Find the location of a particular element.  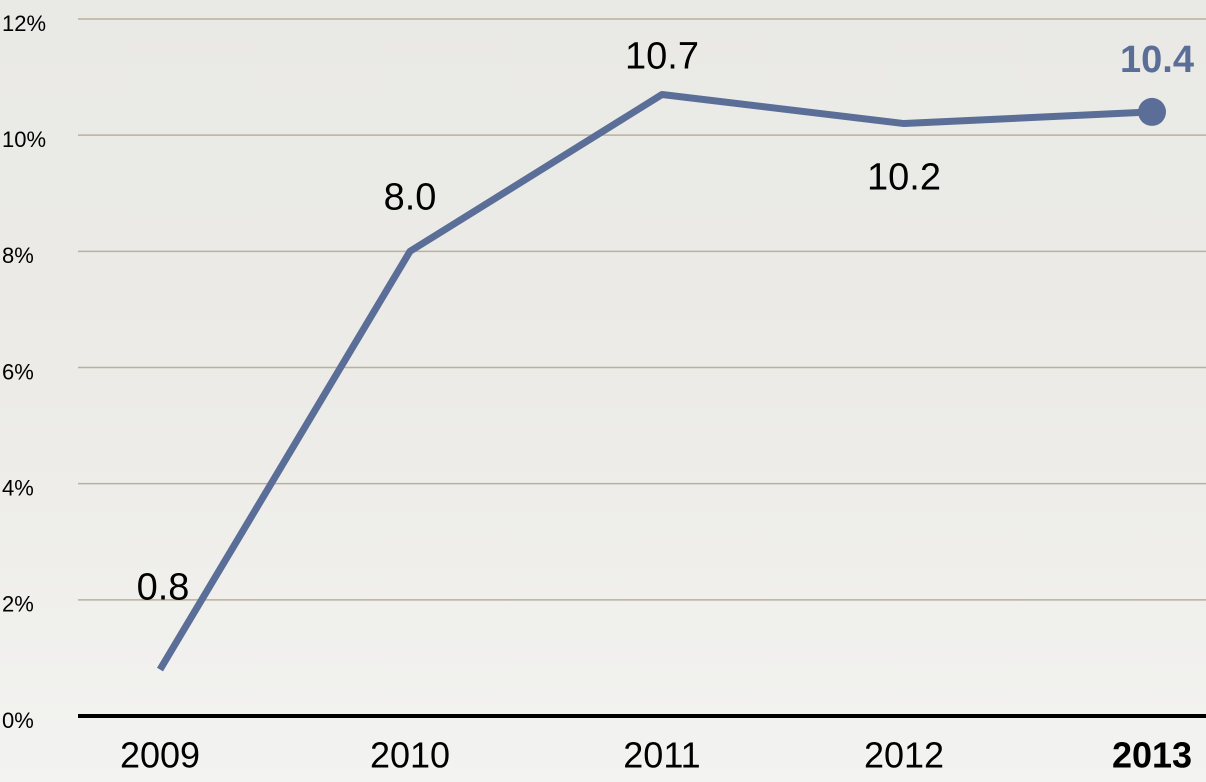

x-tick-label: 2010 is located at coordinates (410, 755).